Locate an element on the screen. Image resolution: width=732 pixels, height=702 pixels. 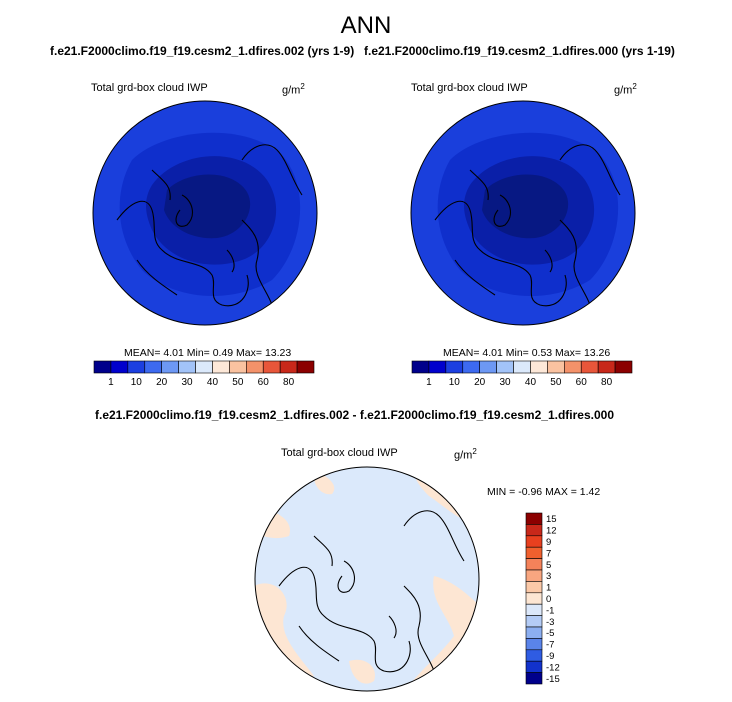
coastline-right is located at coordinates (527, 225).